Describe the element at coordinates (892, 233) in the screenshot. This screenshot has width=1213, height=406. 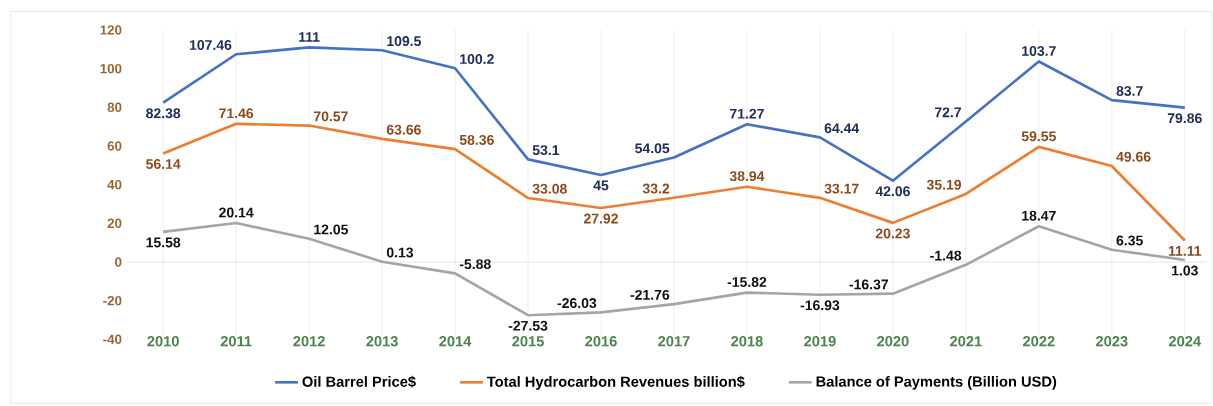
I see `data-label: 20.23` at that location.